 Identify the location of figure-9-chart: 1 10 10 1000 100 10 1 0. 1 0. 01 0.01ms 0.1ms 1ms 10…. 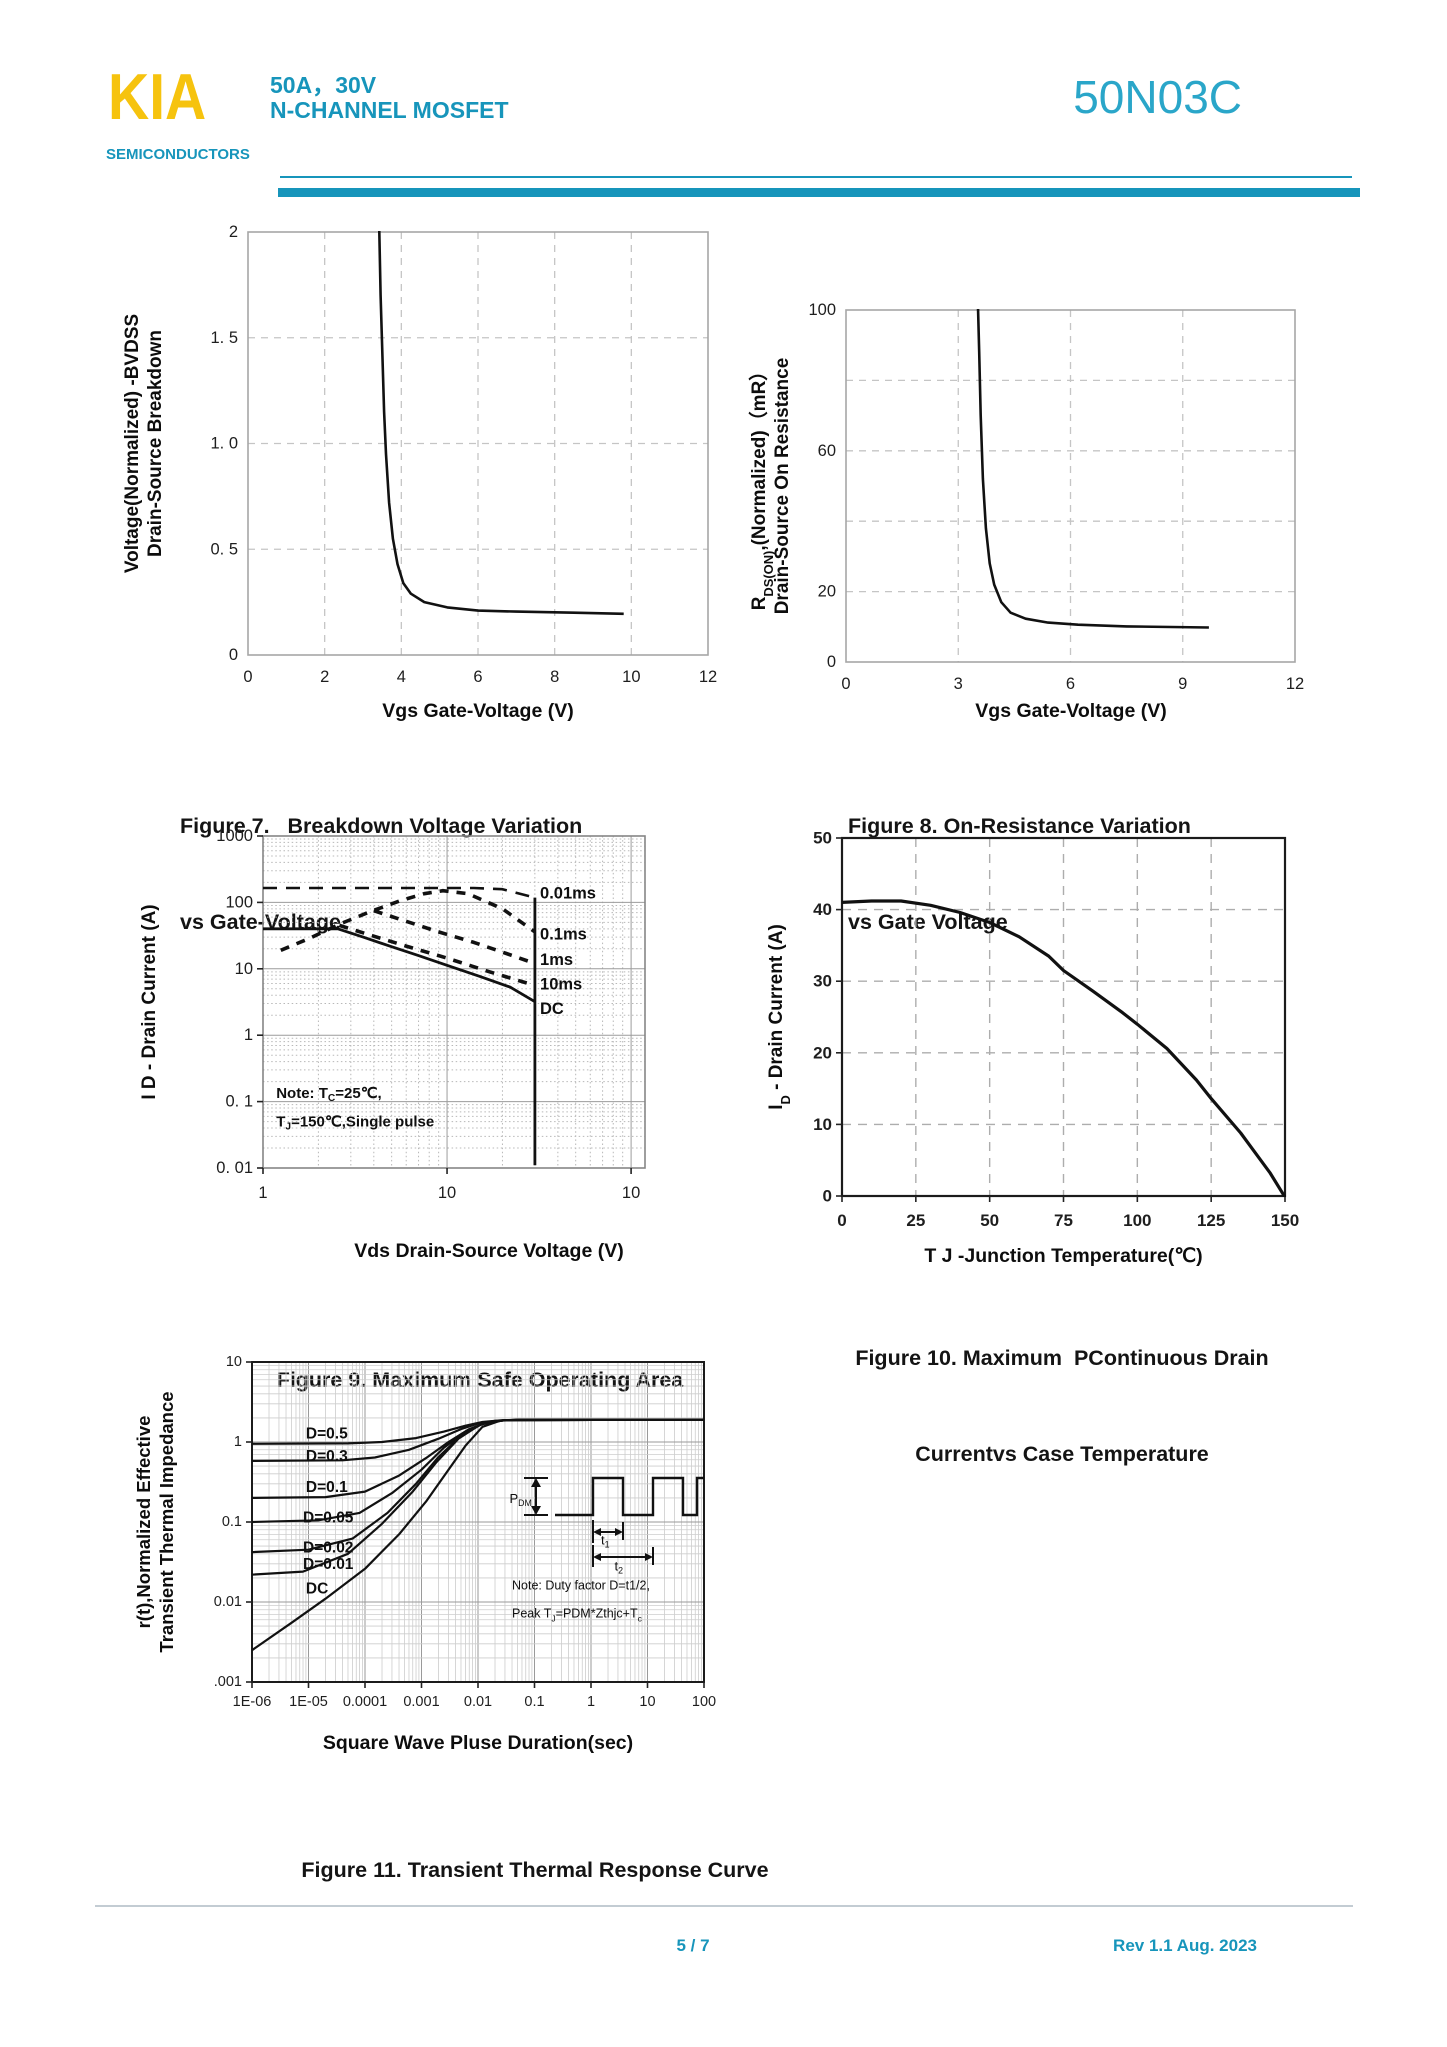
(392, 1014).